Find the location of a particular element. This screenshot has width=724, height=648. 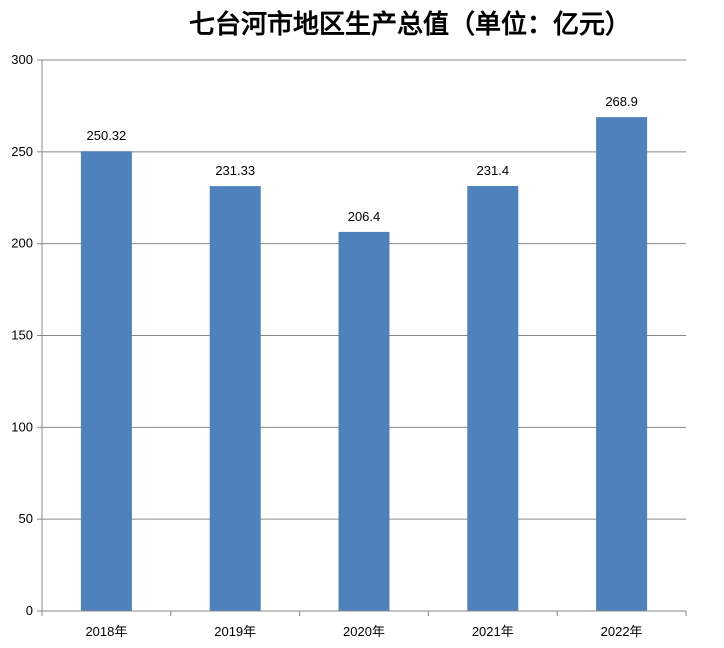

data-label: 268.9 is located at coordinates (621, 101).